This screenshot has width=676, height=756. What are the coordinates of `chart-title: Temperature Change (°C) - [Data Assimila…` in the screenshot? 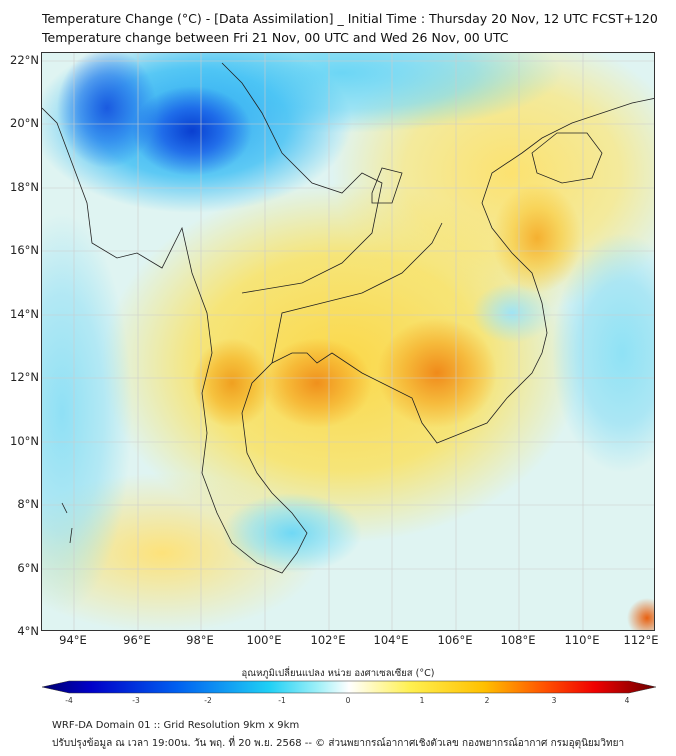 It's located at (350, 18).